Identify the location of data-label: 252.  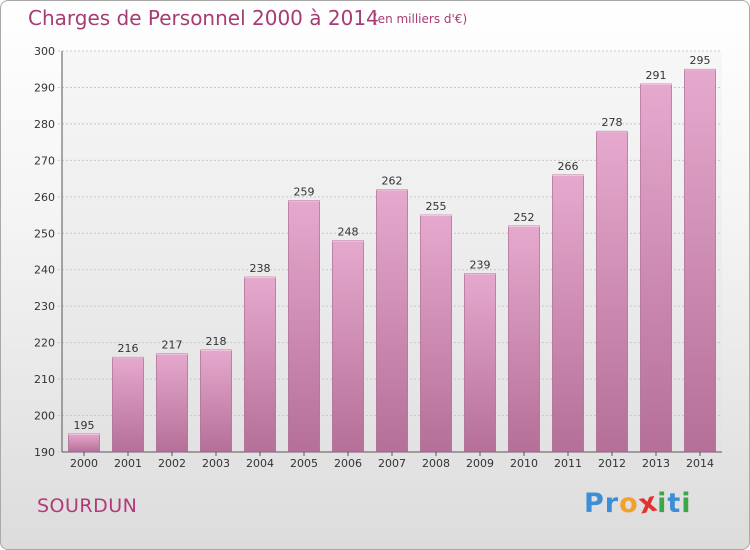
(524, 217).